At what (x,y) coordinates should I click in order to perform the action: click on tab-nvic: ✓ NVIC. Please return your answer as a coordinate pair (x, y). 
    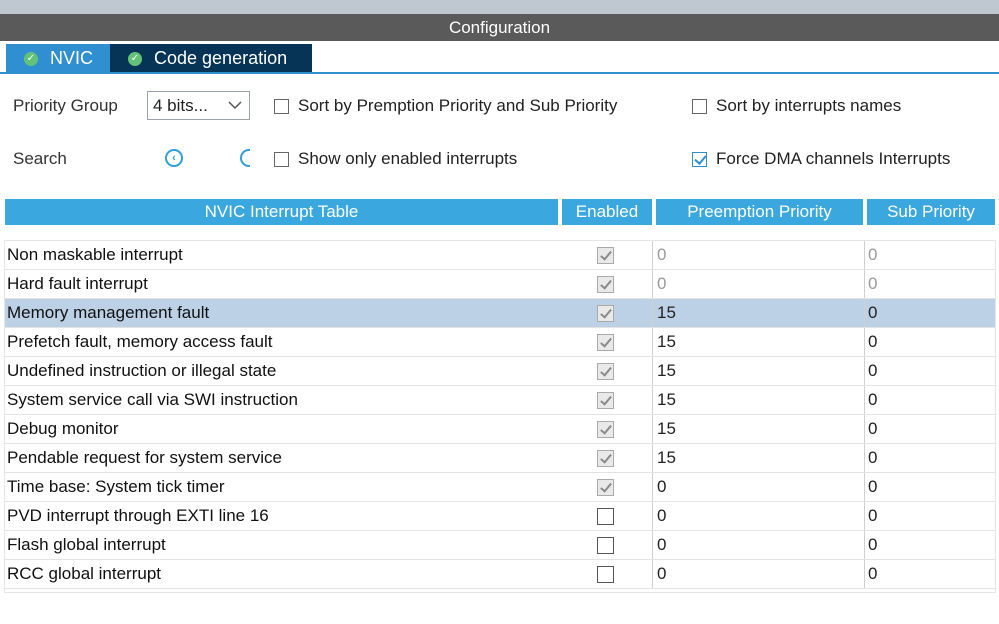
    Looking at the image, I should click on (58, 58).